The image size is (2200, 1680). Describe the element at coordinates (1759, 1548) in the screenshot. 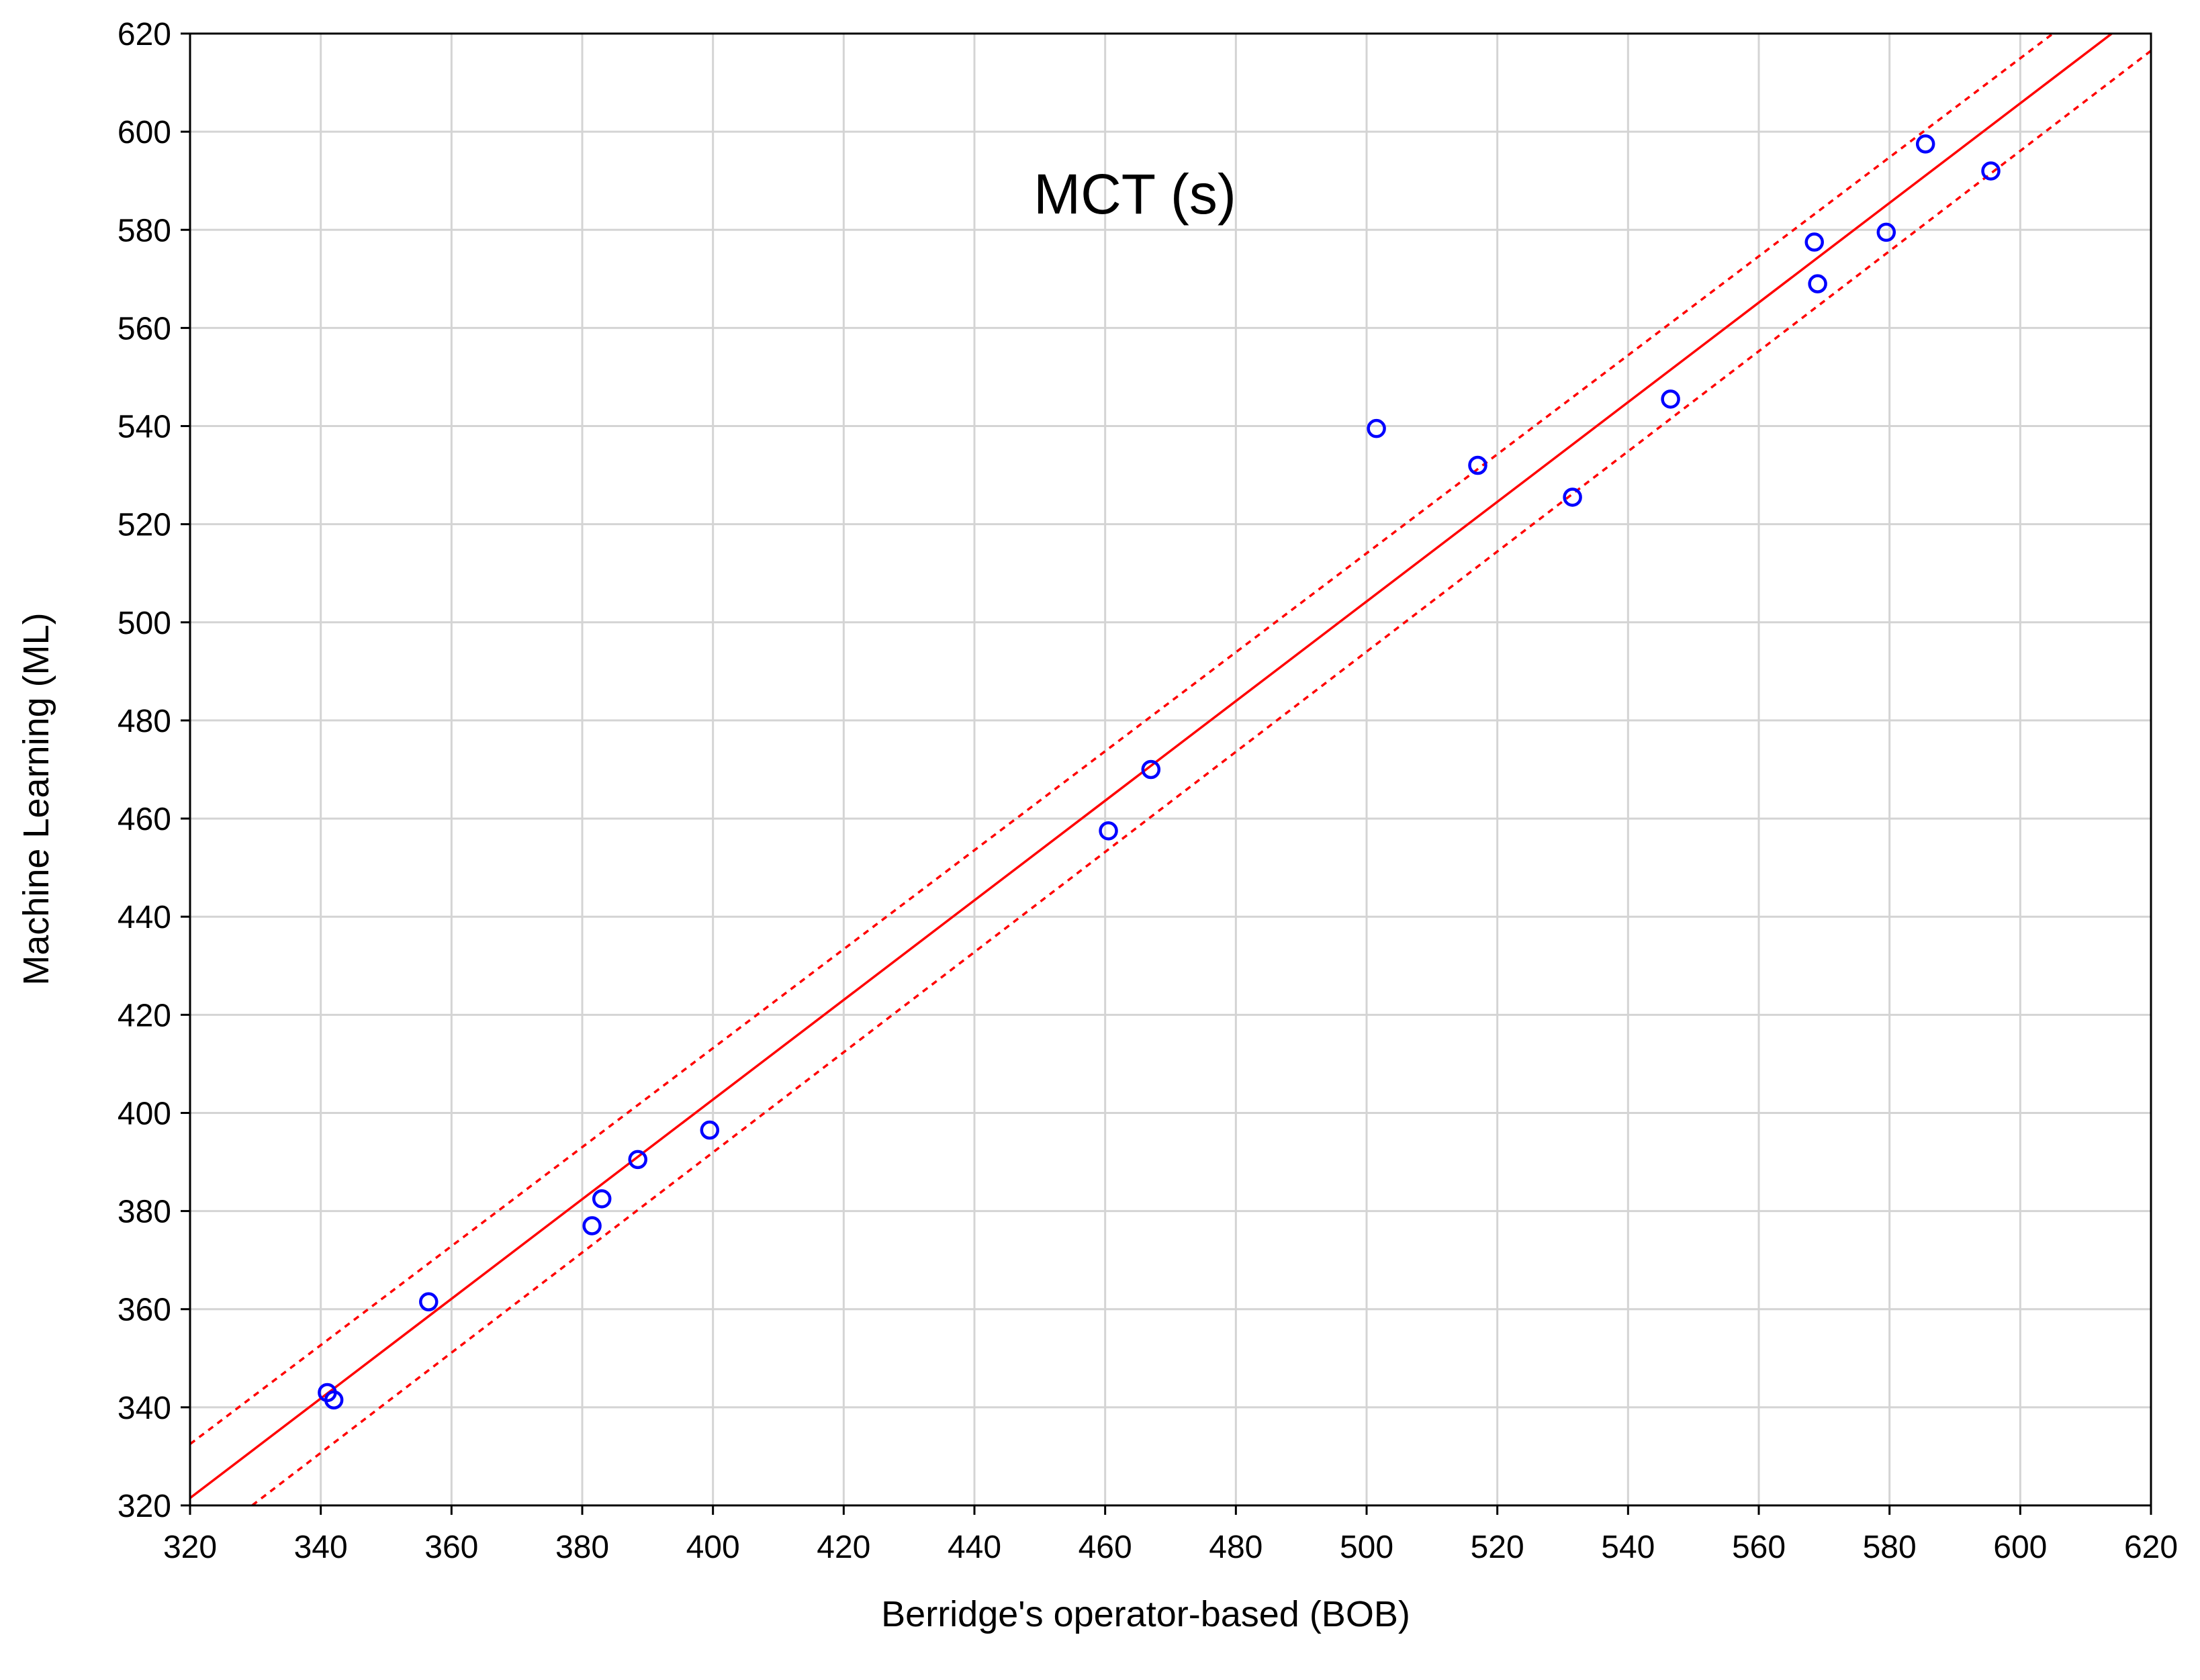

I see `x-tick-label: 560` at that location.